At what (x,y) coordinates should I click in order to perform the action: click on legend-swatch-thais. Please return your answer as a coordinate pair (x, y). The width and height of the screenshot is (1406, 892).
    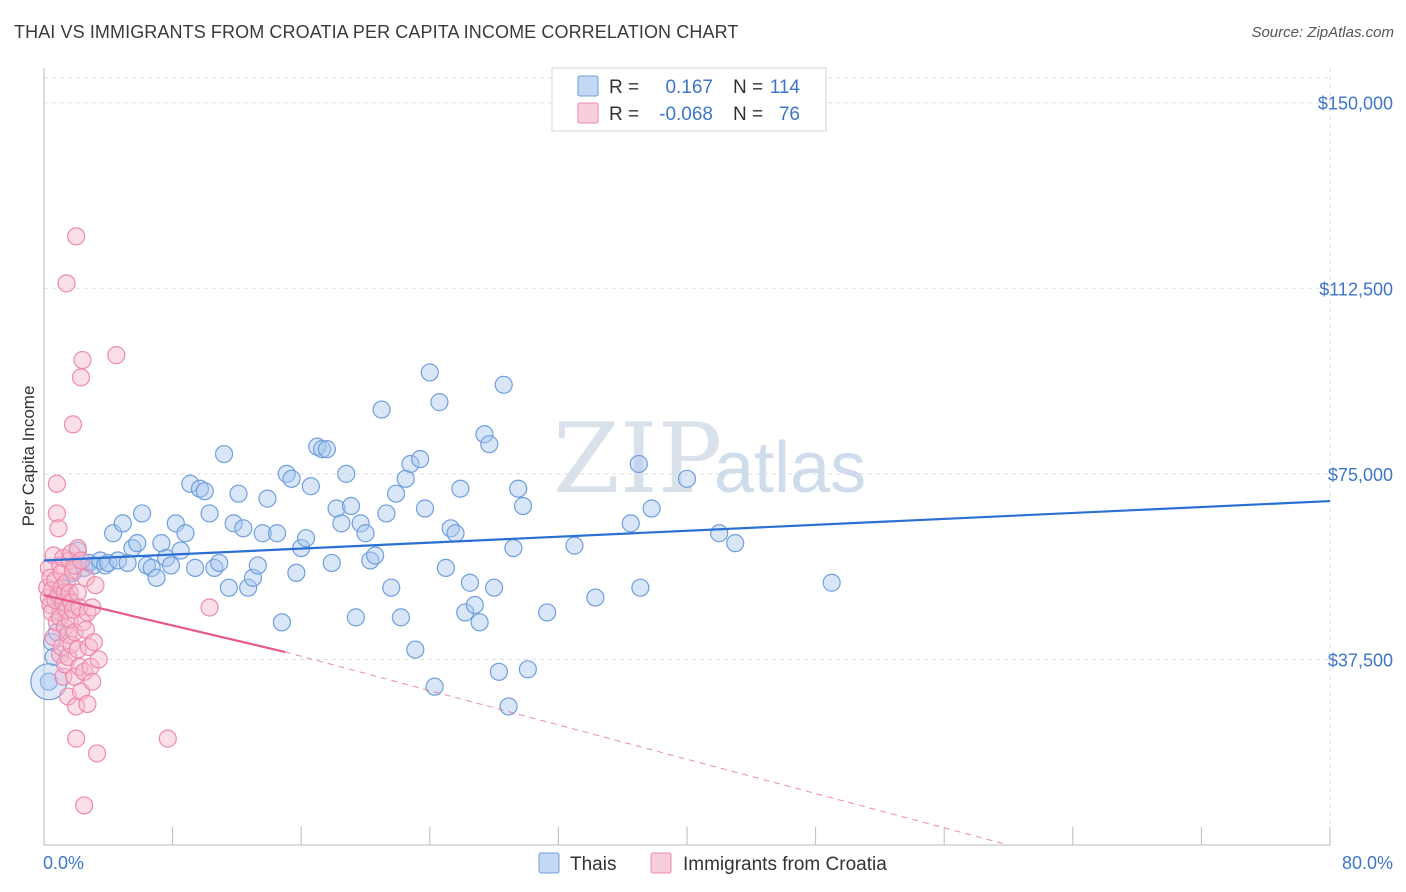
    Looking at the image, I should click on (588, 86).